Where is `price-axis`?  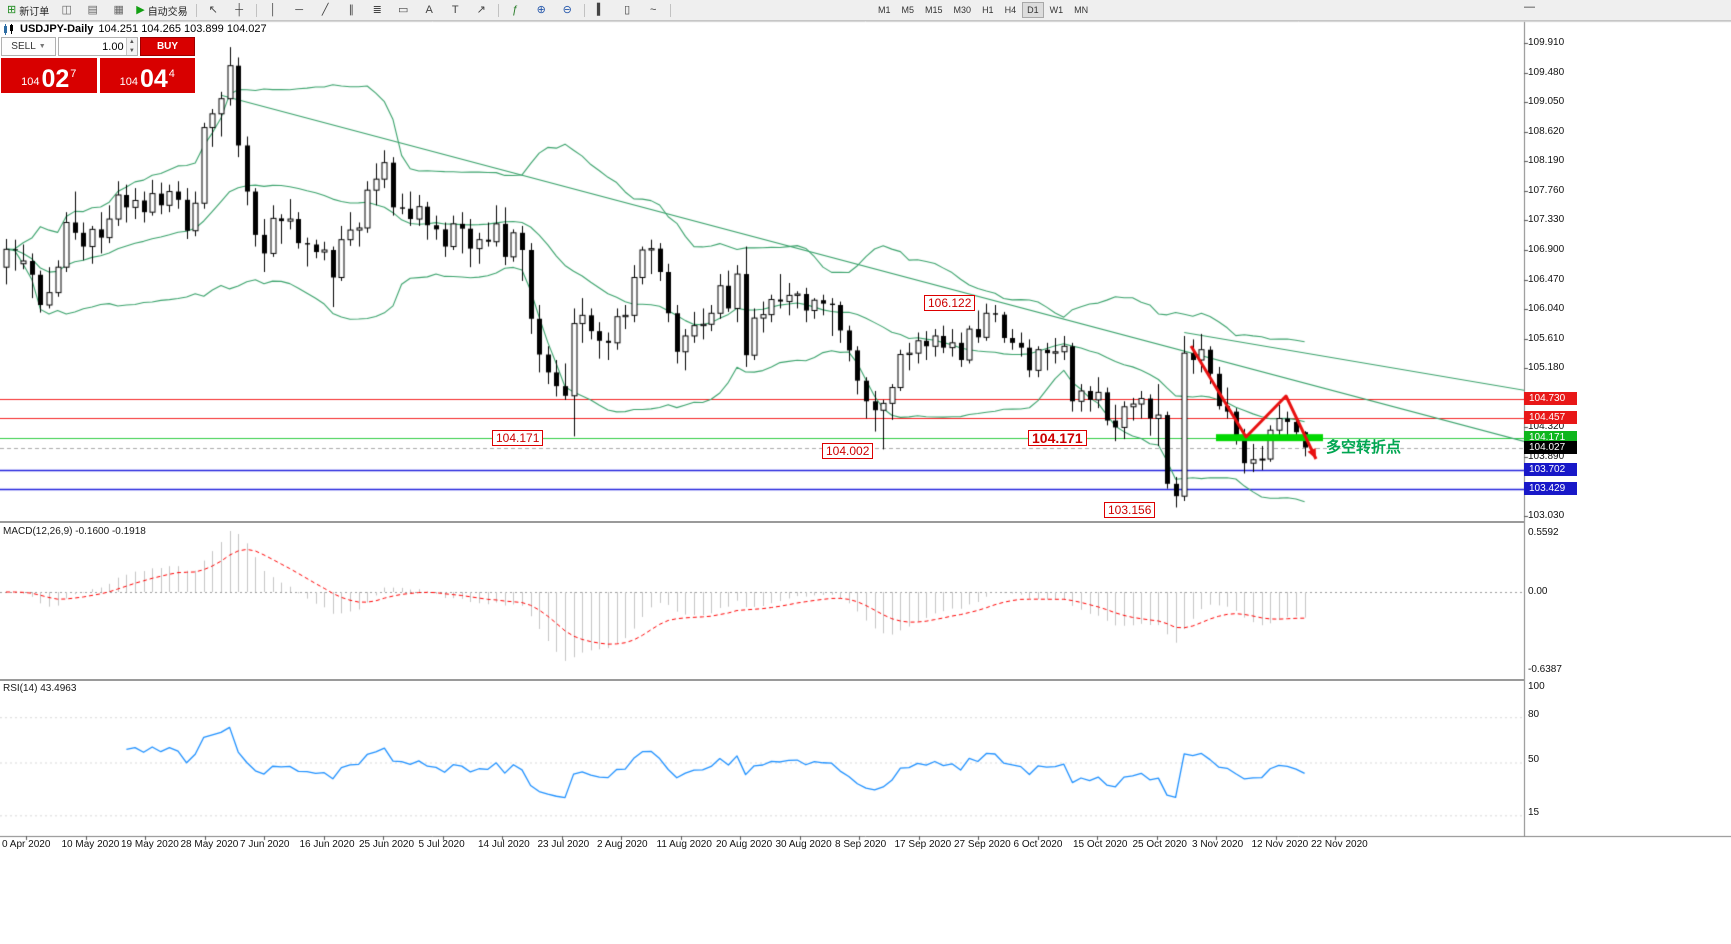 price-axis is located at coordinates (1627, 429).